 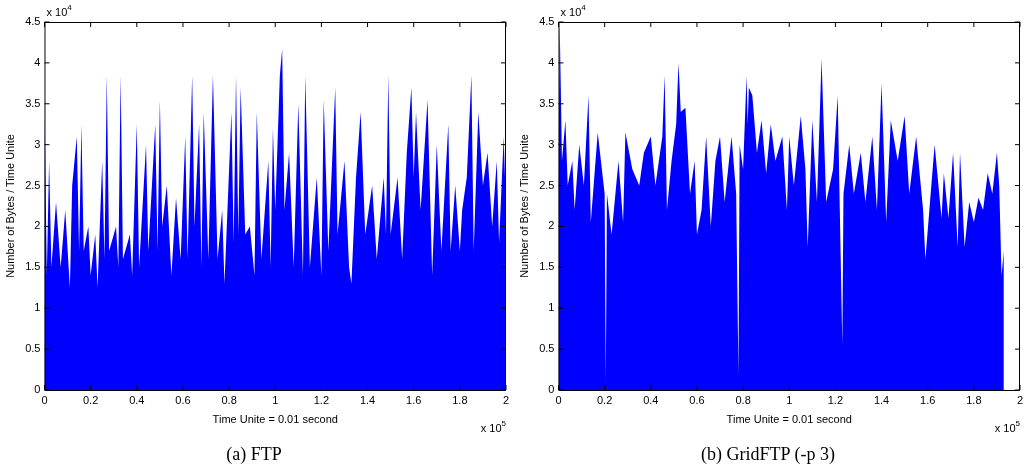 I want to click on text: (b) GridFTP (-p 3), so click(x=768, y=454).